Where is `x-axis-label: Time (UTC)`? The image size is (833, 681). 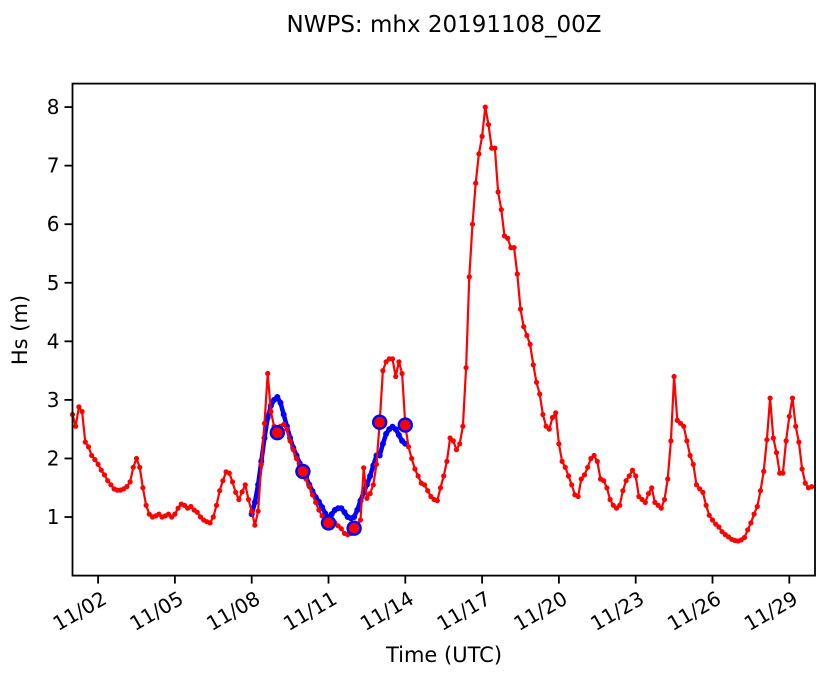 x-axis-label: Time (UTC) is located at coordinates (443, 655).